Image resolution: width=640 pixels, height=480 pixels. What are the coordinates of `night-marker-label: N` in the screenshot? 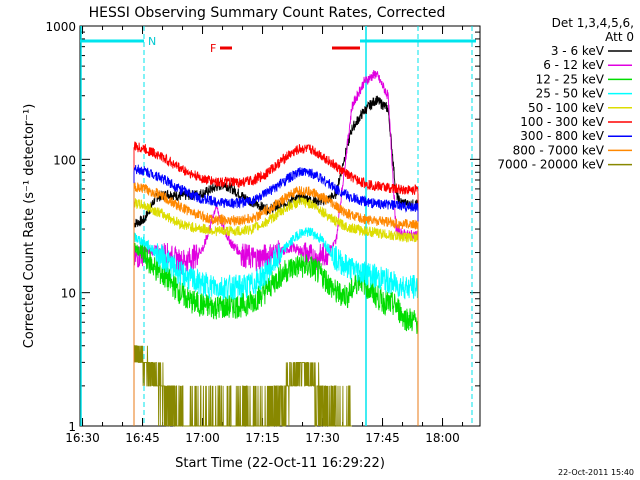 It's located at (152, 41).